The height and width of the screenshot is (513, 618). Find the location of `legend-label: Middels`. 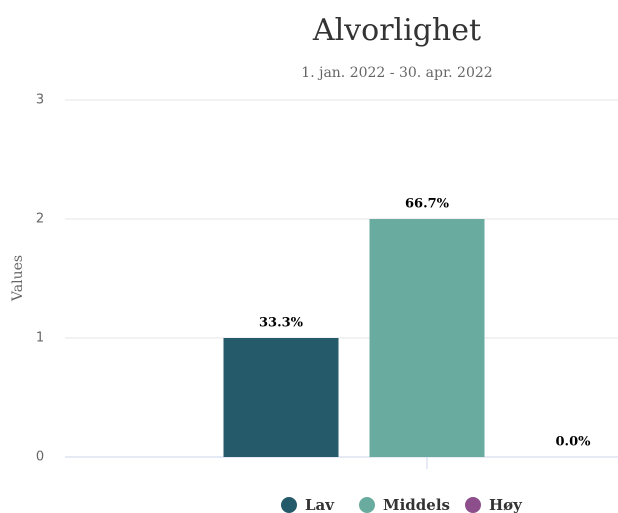

legend-label: Middels is located at coordinates (416, 504).